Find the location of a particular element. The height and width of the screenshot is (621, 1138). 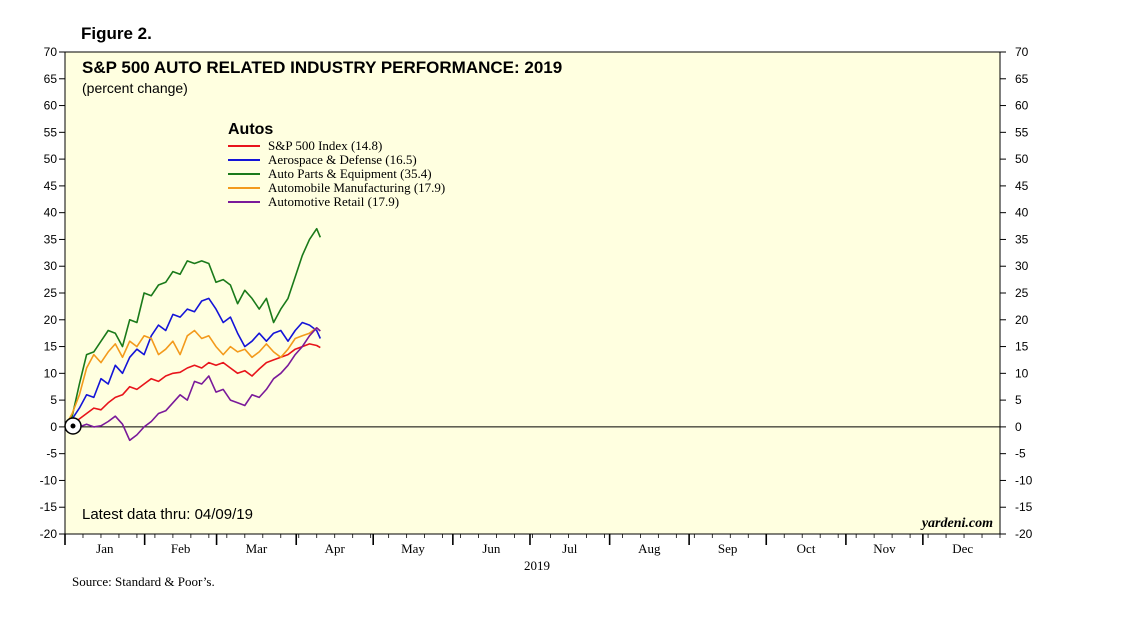

legend-label-automfg: Automobile Manufacturing (17.9) is located at coordinates (356, 187).